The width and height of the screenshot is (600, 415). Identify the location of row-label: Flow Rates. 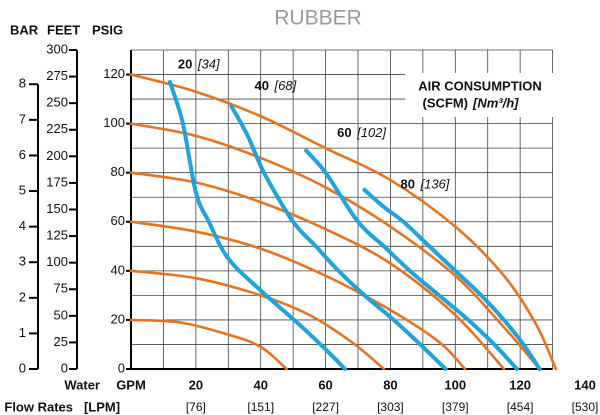
(38, 406).